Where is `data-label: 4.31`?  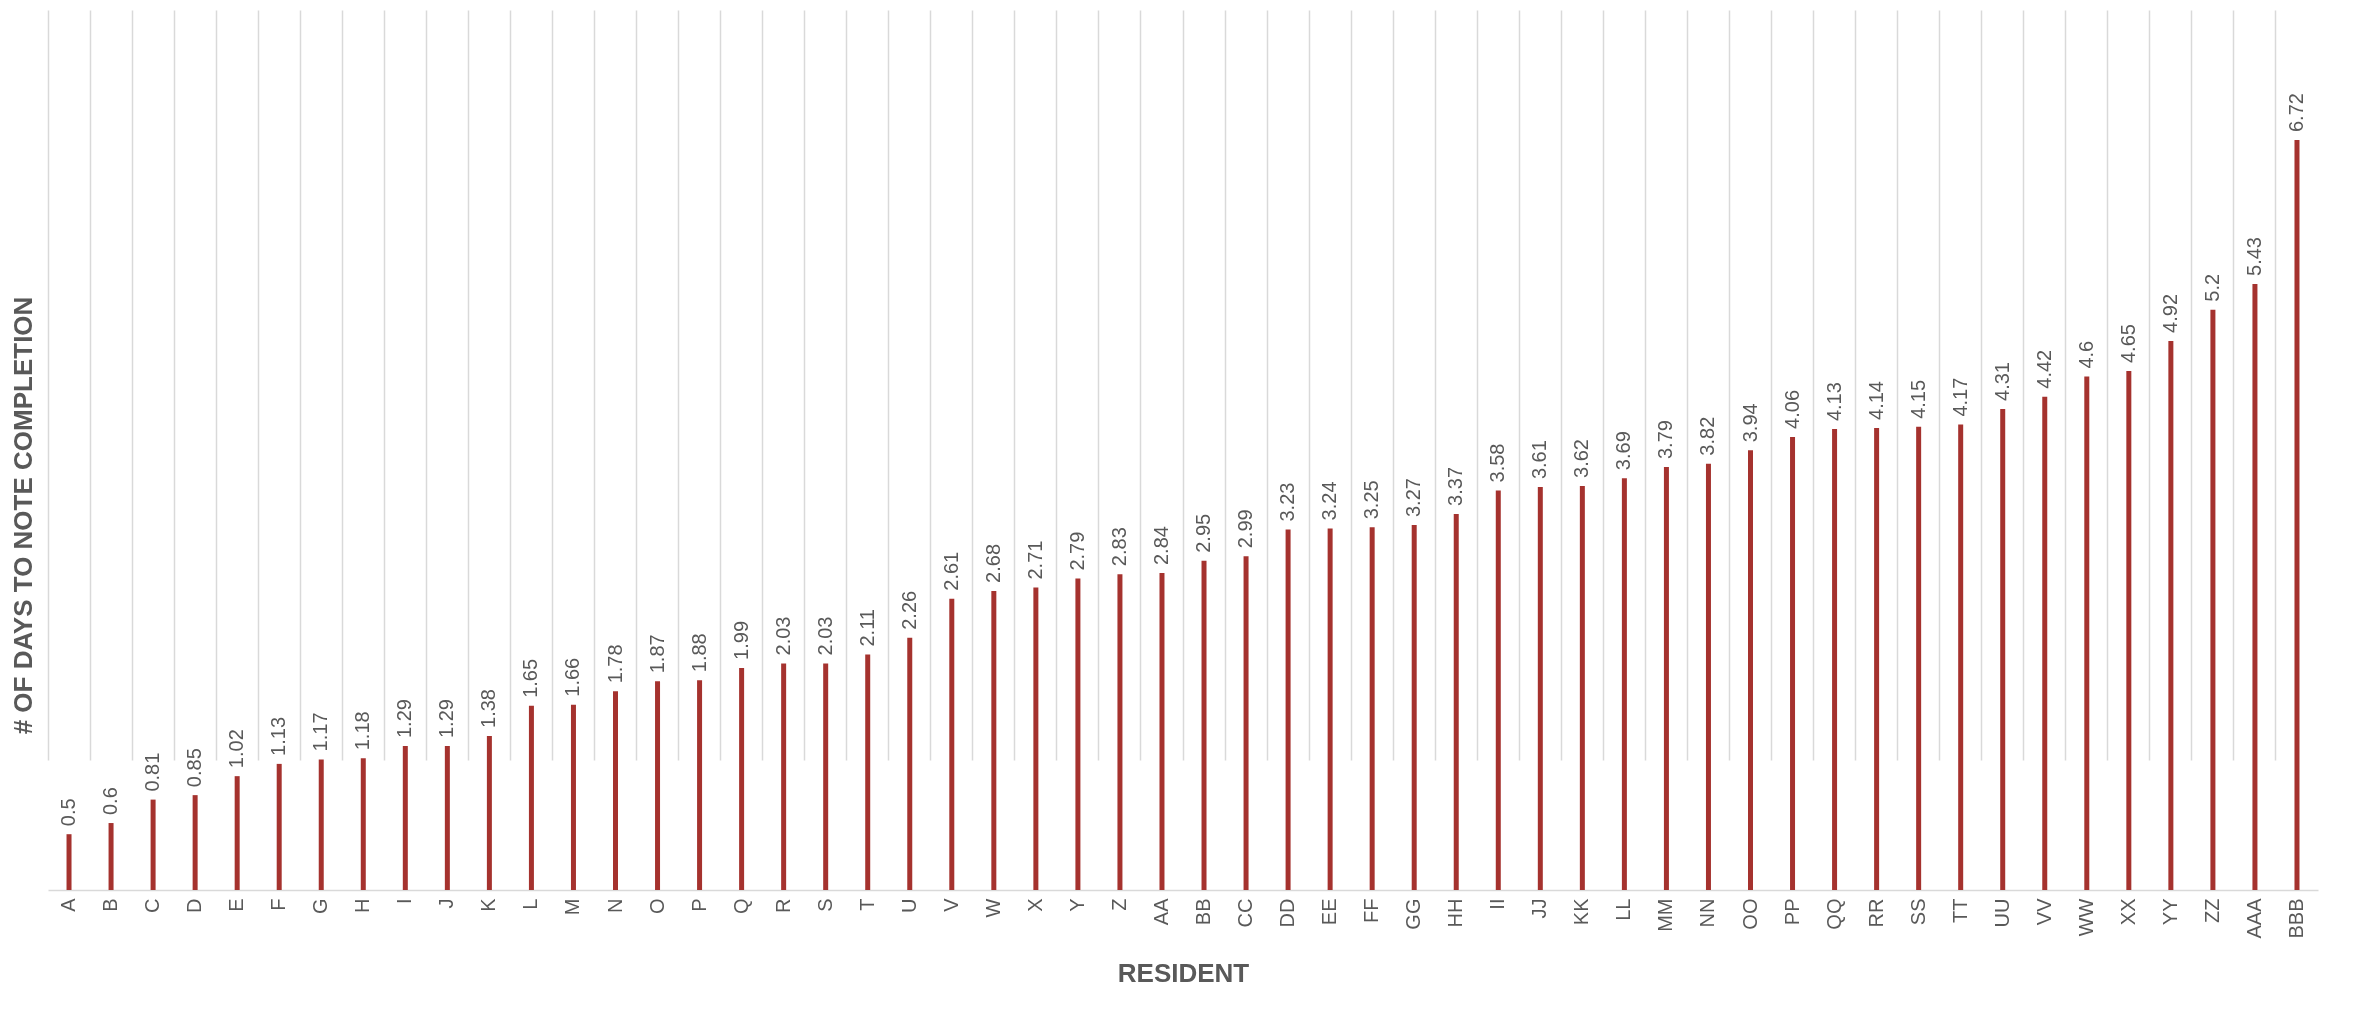
data-label: 4.31 is located at coordinates (2001, 381).